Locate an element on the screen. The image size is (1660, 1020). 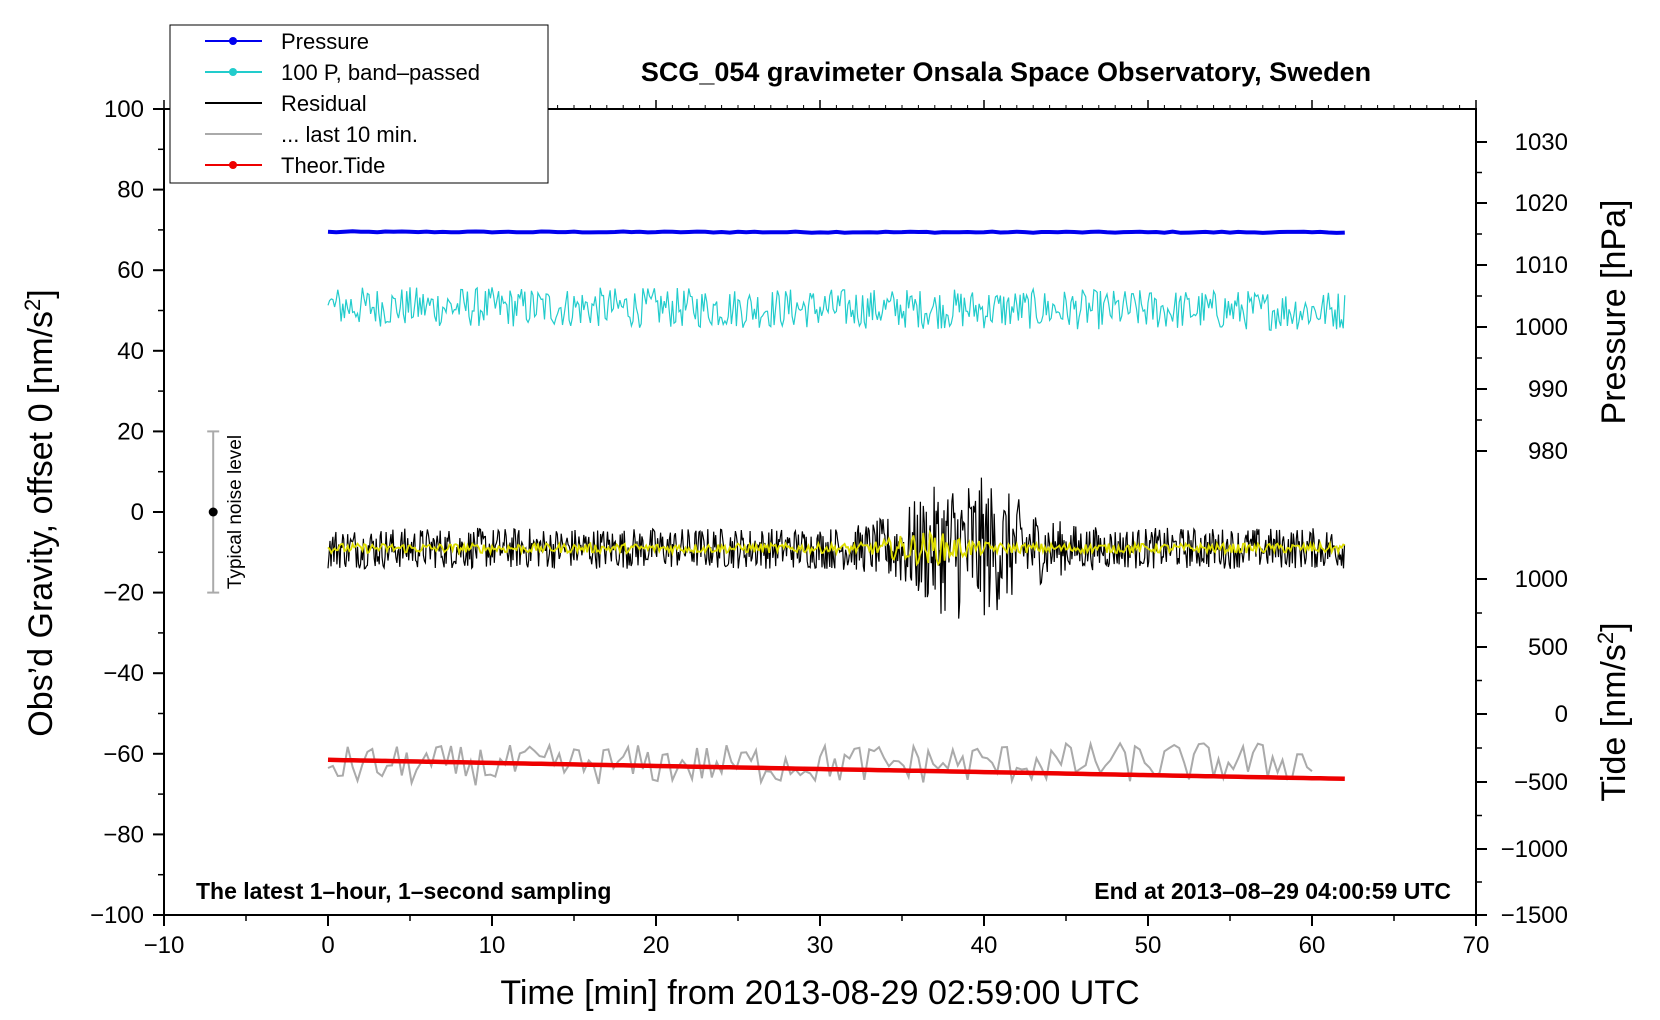
x-tick-label: −10 is located at coordinates (164, 945).